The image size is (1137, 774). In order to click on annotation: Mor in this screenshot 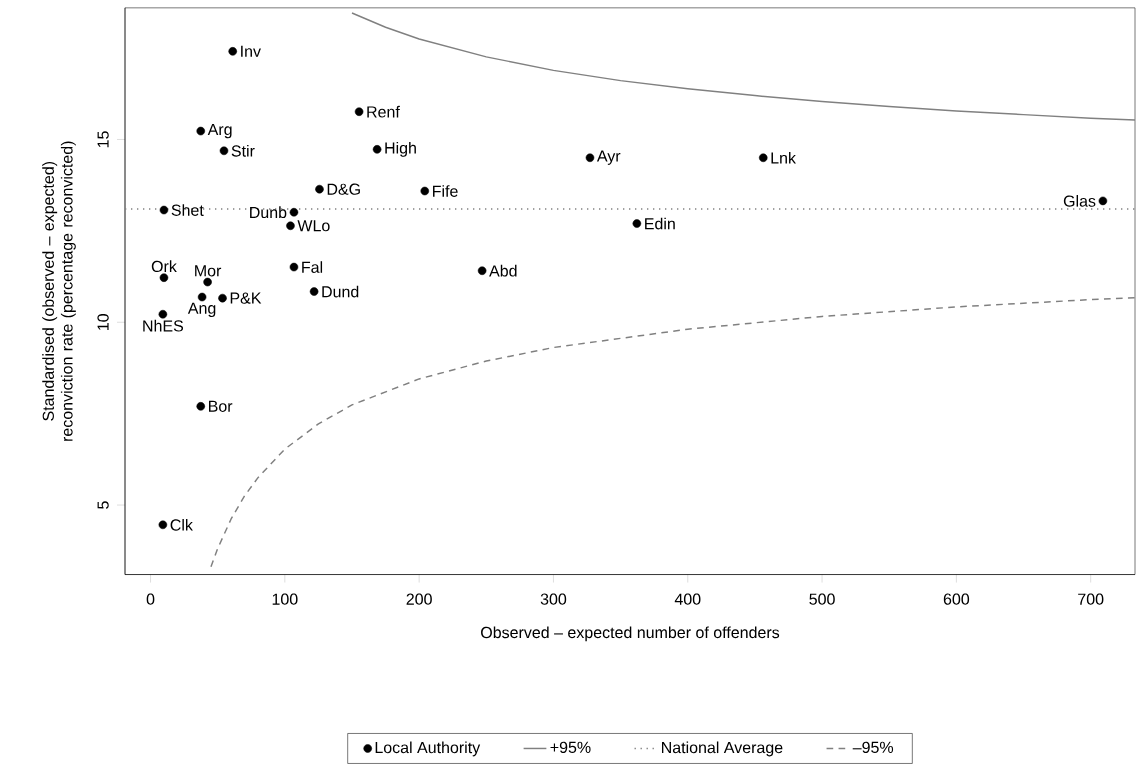, I will do `click(208, 271)`.